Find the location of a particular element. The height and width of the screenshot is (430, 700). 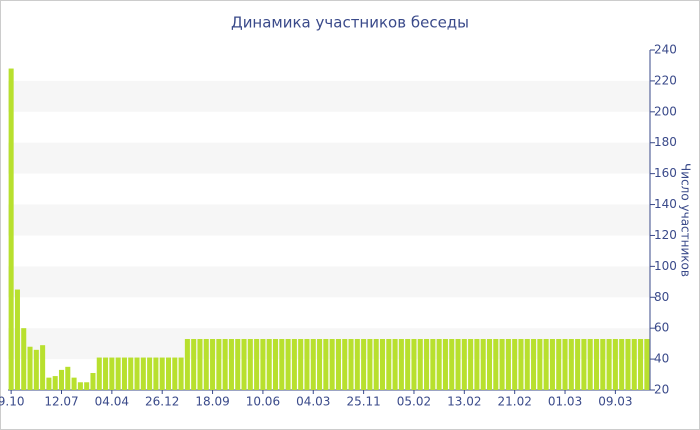

y-tick-label: 40 is located at coordinates (661, 359).